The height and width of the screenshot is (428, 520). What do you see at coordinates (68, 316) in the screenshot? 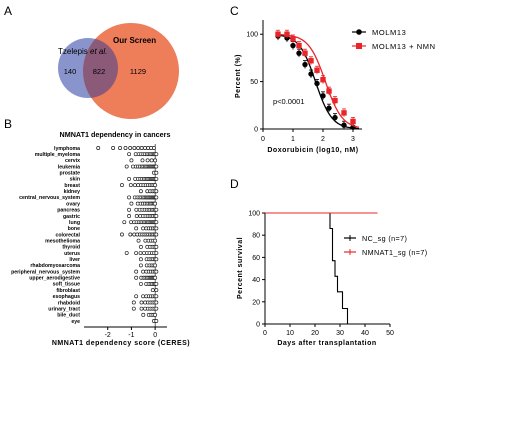
I see `dotplot-category-label: bile_duct` at bounding box center [68, 316].